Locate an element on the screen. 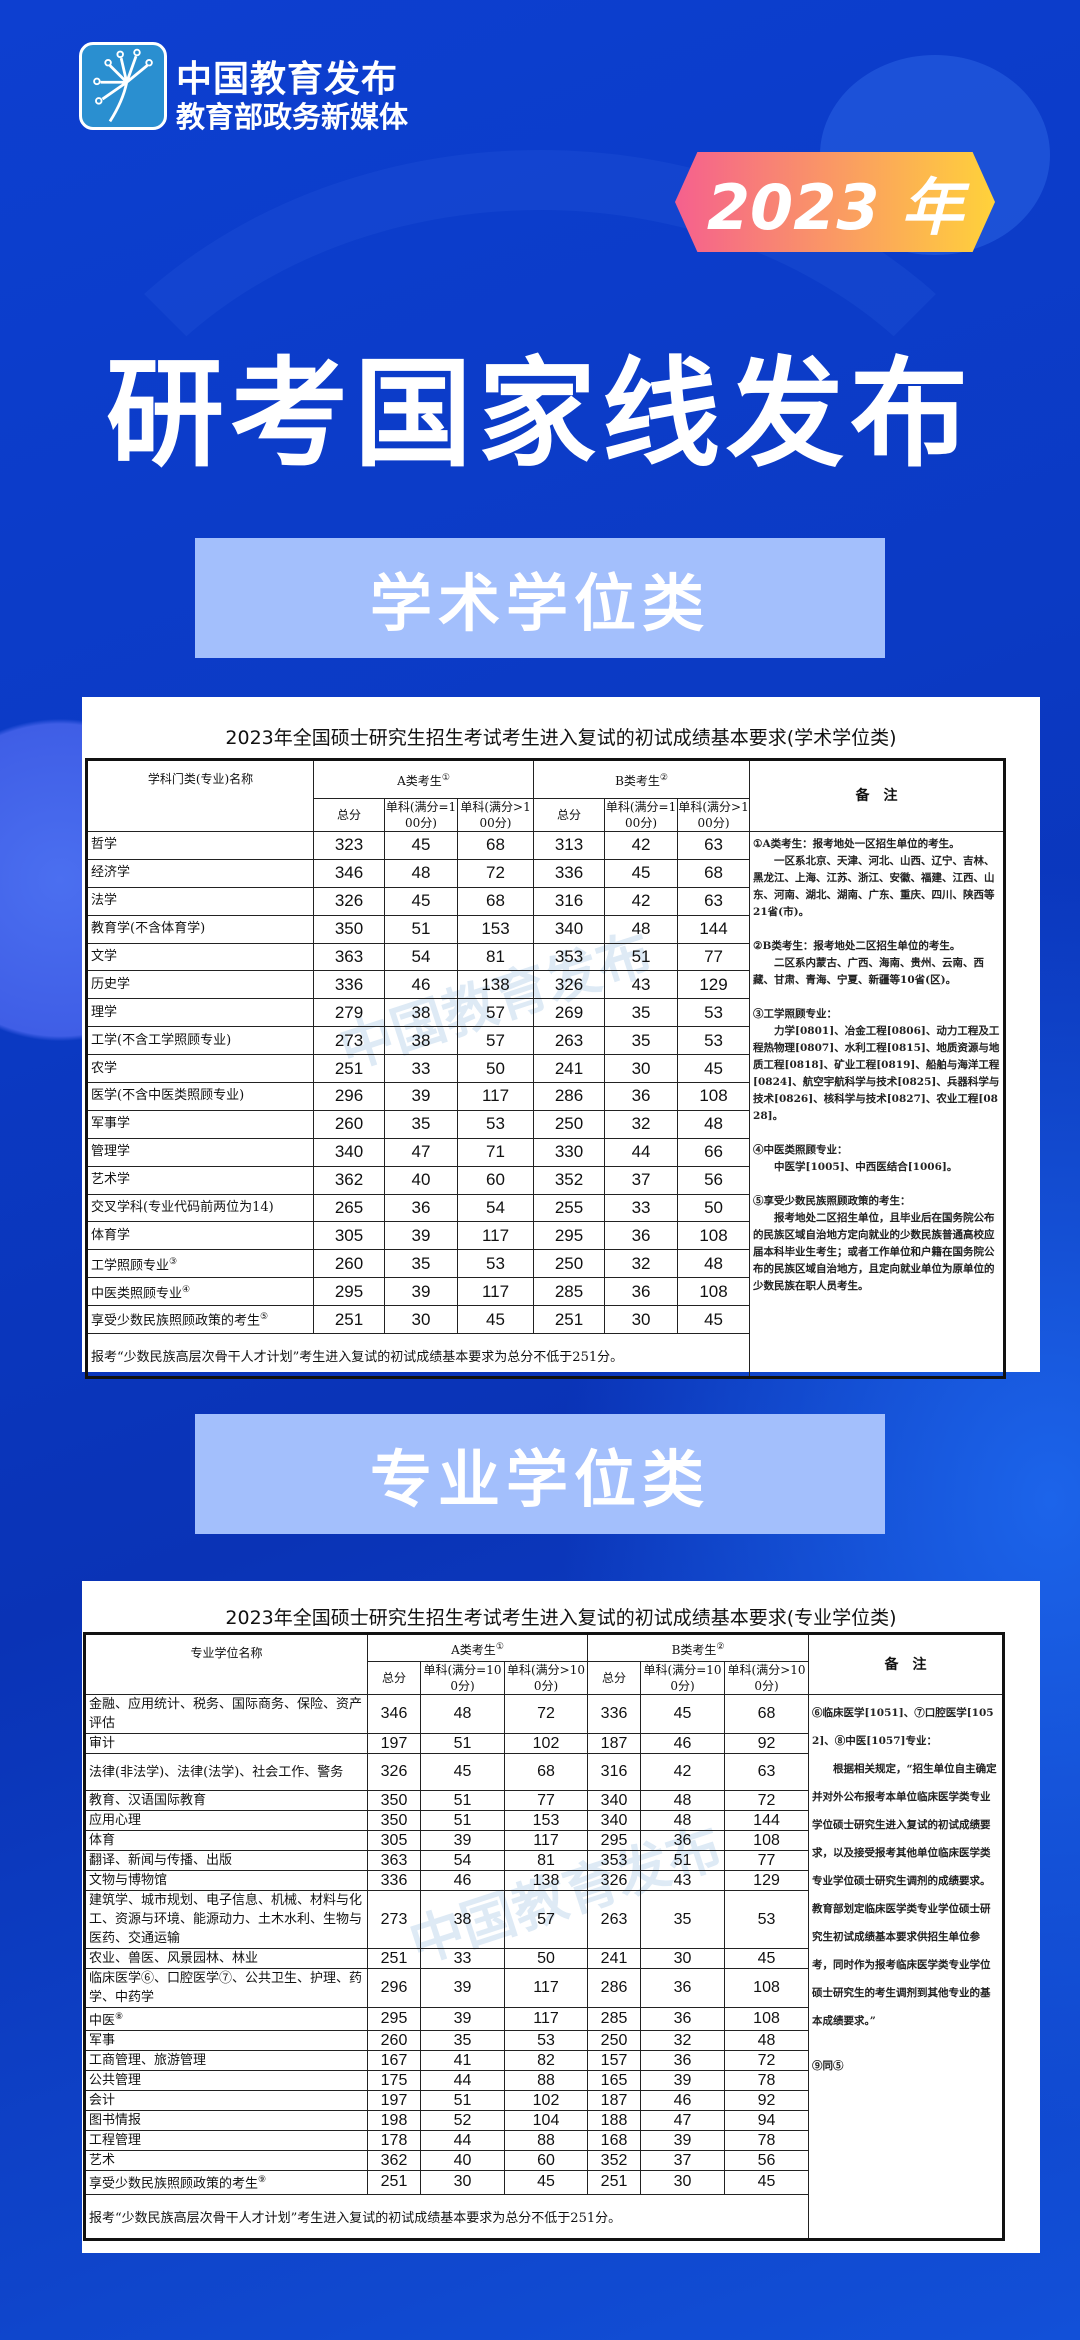 The image size is (1080, 2340). cell-a-single-gt100: 57 is located at coordinates (495, 1013).